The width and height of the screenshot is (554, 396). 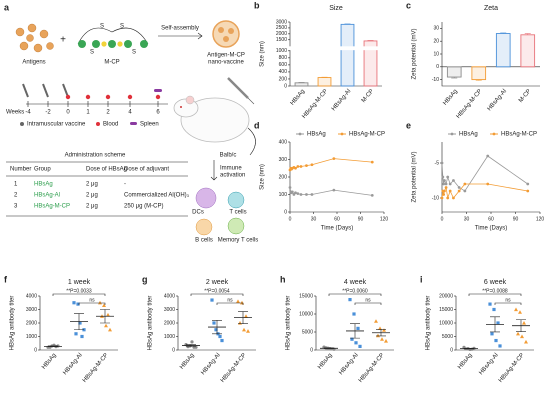 I want to click on cells, so click(x=220, y=211).